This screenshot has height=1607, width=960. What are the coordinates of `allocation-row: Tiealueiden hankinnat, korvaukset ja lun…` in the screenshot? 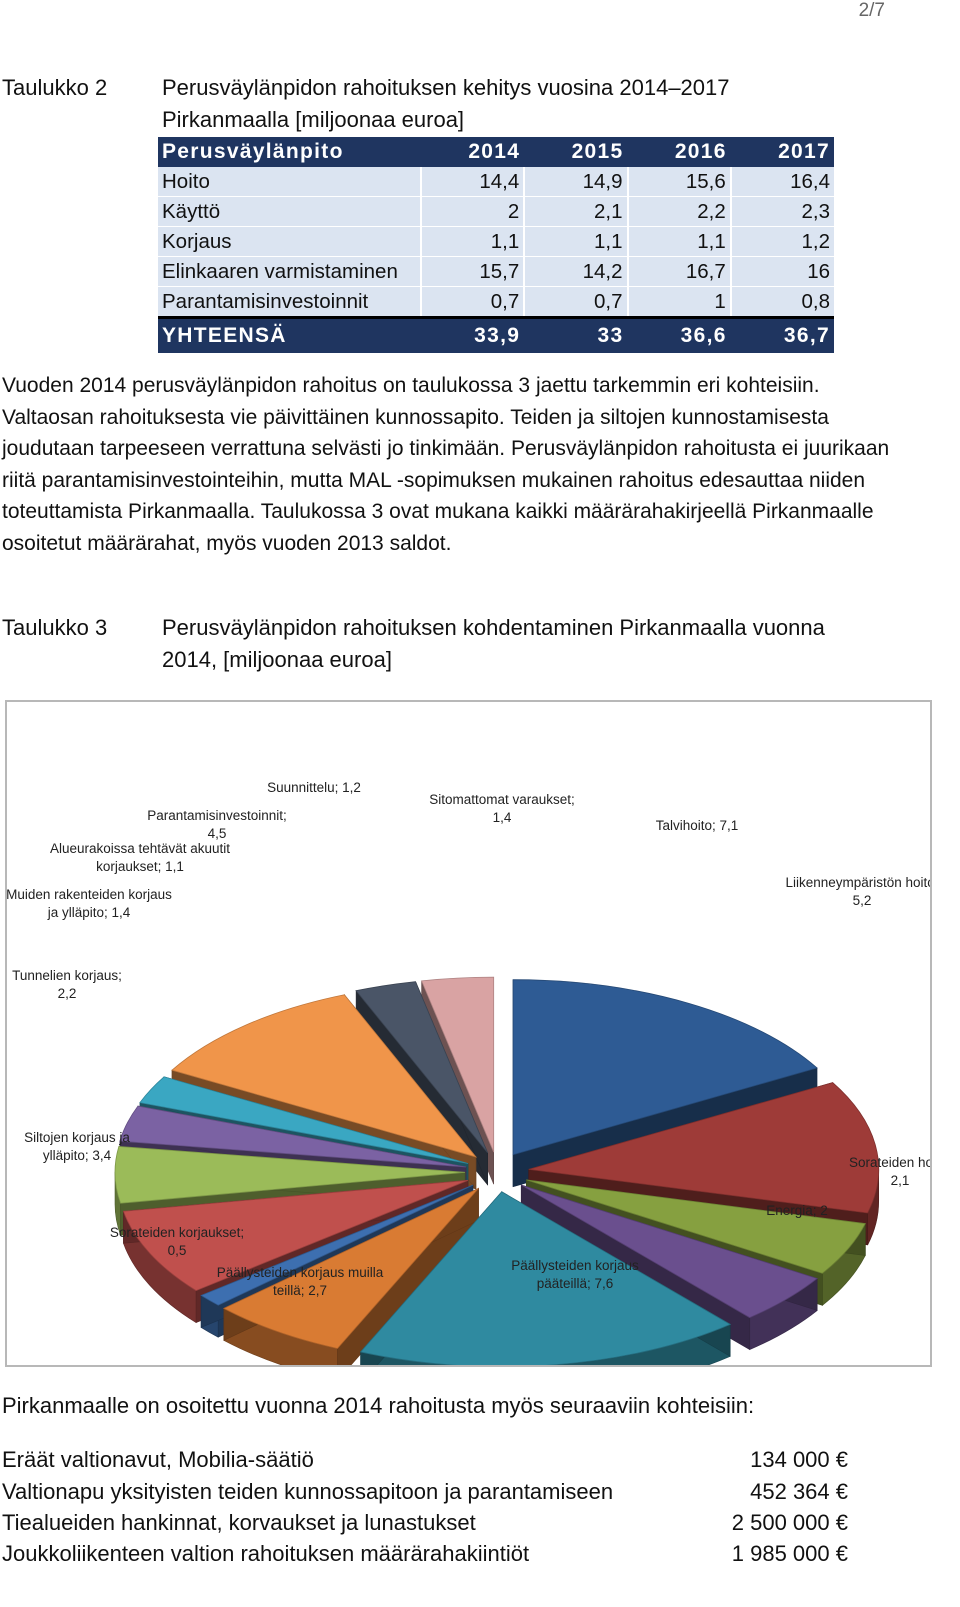 It's located at (425, 1526).